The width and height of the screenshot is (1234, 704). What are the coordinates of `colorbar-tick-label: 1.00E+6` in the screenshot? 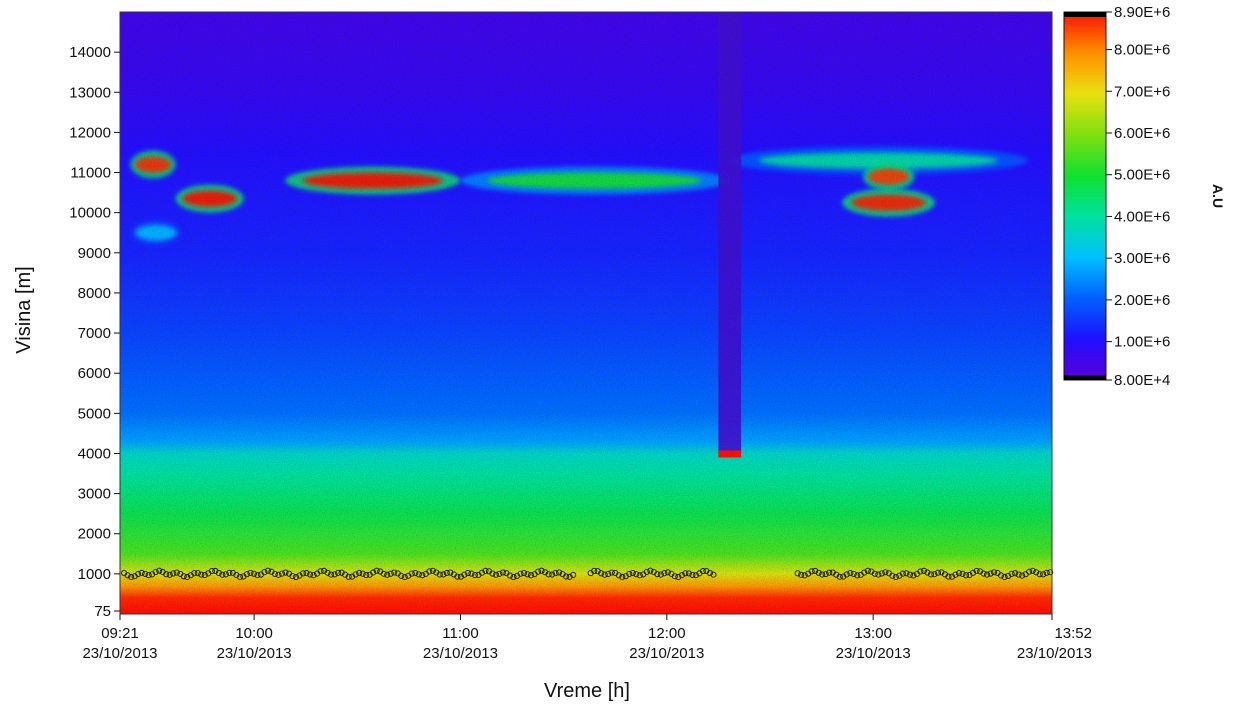 It's located at (1142, 342).